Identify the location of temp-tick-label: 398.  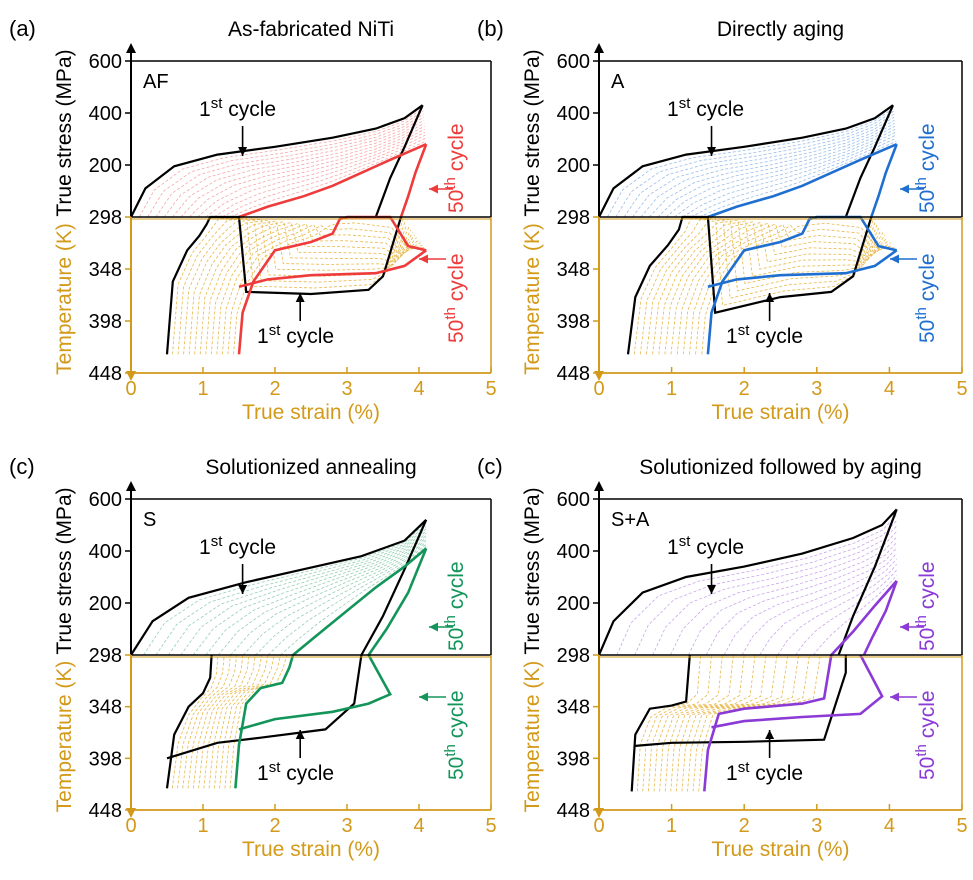
(105, 322).